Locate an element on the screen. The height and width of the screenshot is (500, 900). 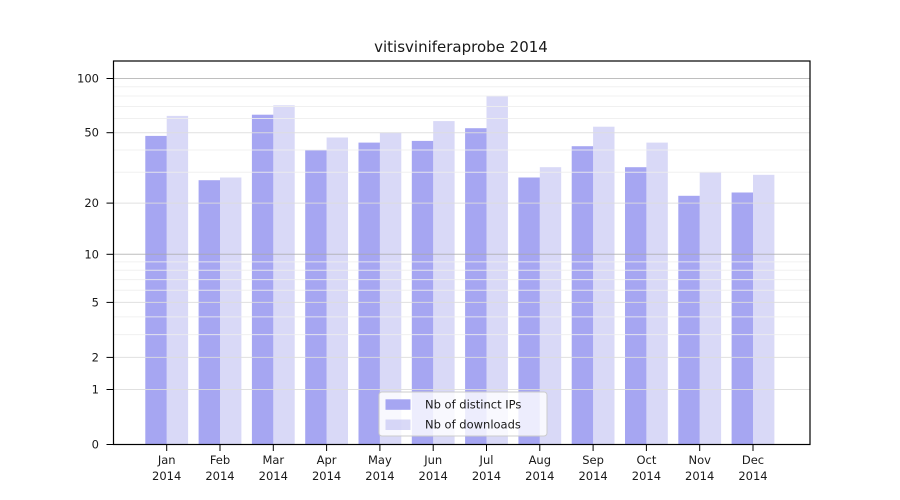
bar-nov-nb-of-downloads is located at coordinates (710, 308).